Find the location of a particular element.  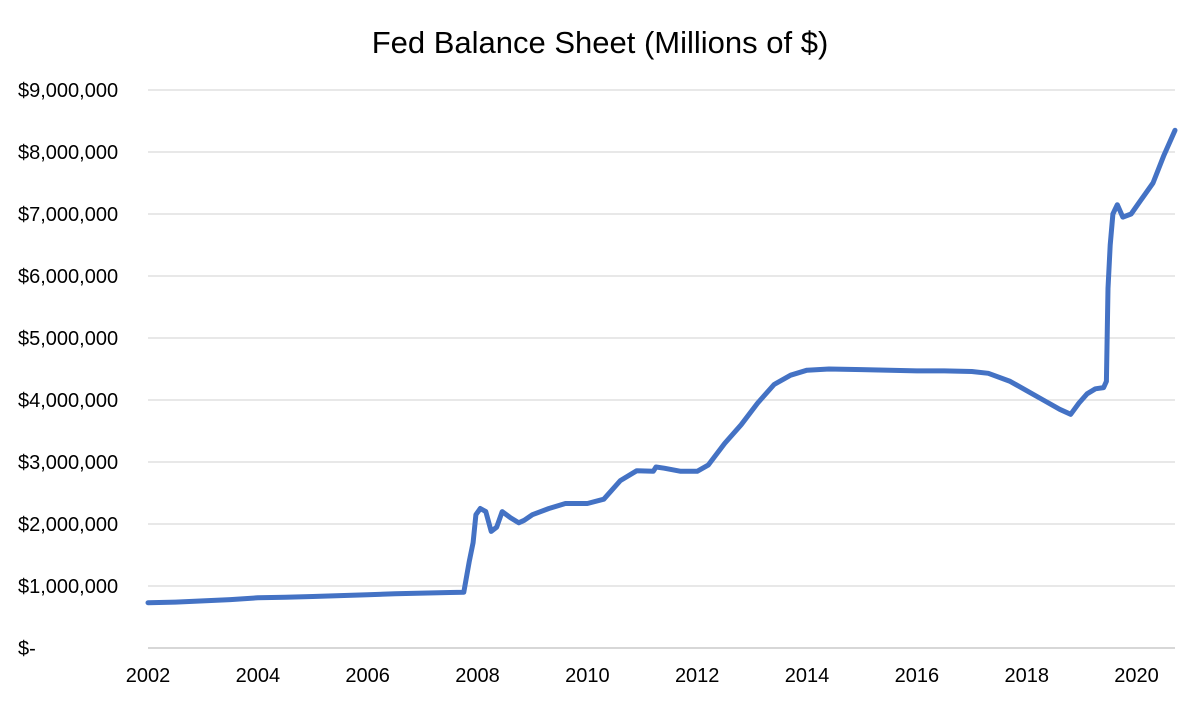

y-tick-label: $- is located at coordinates (27, 649).